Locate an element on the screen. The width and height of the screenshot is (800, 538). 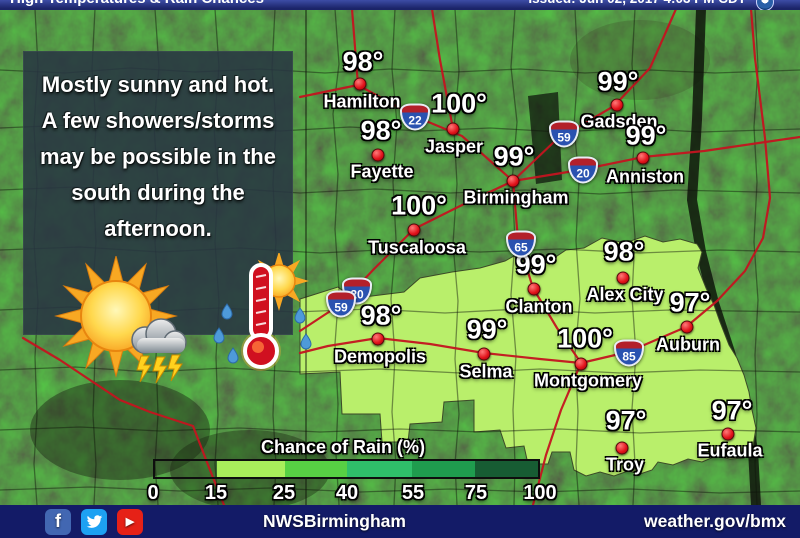
legend-tick: 75 is located at coordinates (476, 493).